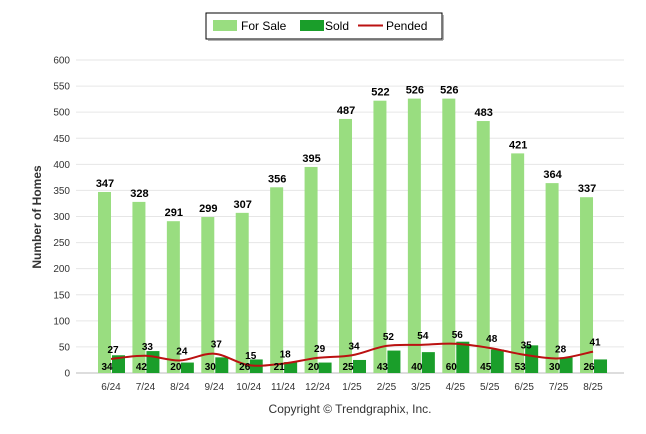 This screenshot has width=646, height=434. Describe the element at coordinates (277, 179) in the screenshot. I see `label-for-sale: 356` at that location.